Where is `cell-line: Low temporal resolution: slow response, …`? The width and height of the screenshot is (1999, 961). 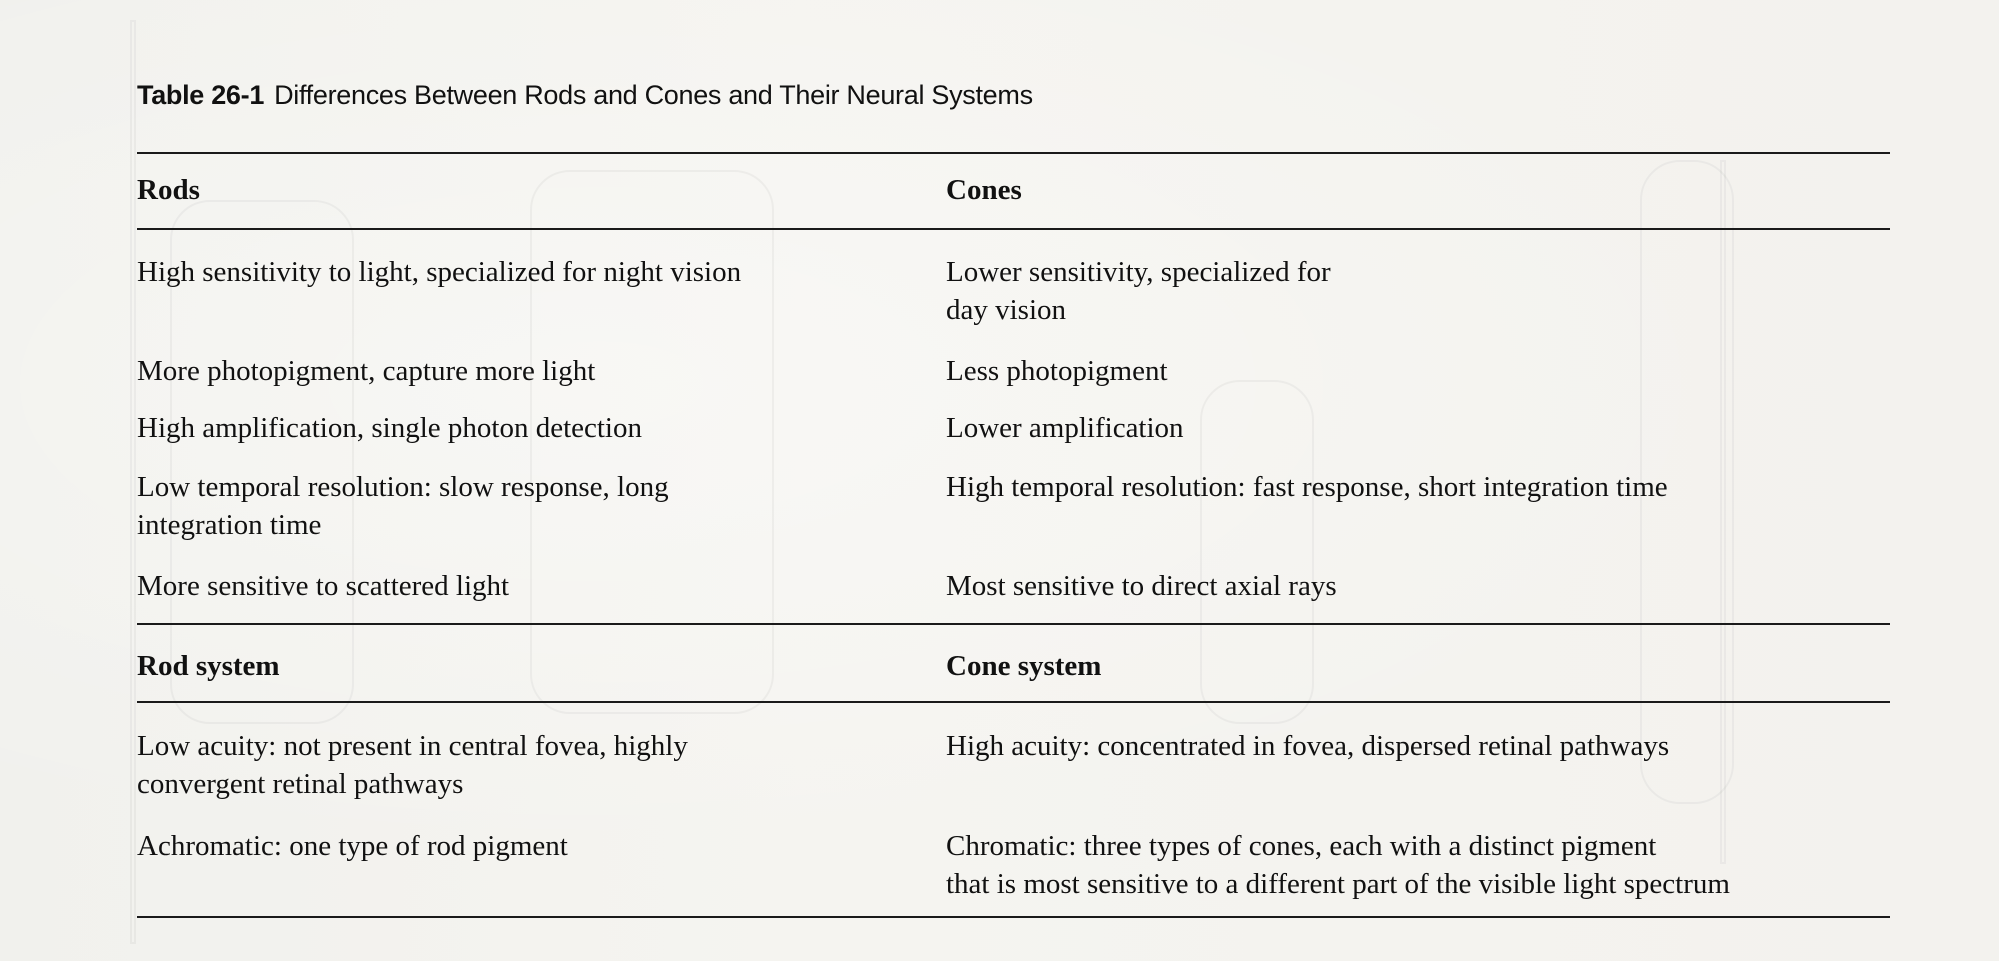 cell-line: Low temporal resolution: slow response, … is located at coordinates (403, 487).